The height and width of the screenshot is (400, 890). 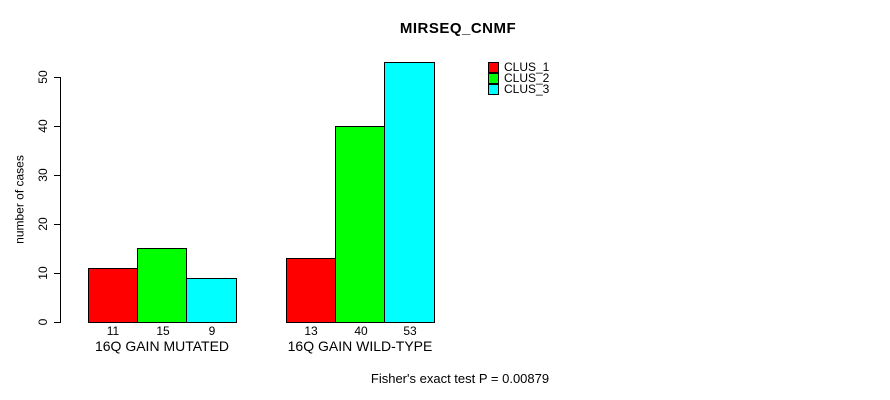 I want to click on y-axis-label: number of cases, so click(x=19, y=199).